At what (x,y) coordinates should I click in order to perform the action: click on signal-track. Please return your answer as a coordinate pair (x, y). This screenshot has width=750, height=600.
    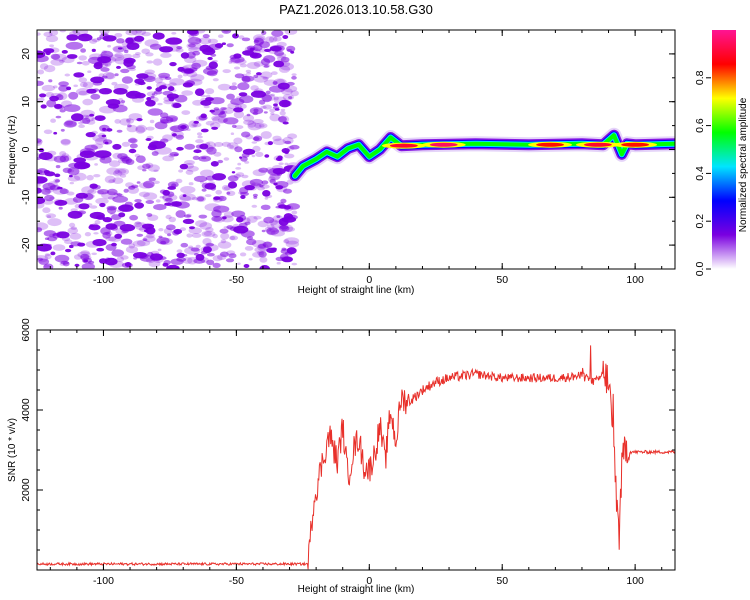
    Looking at the image, I should click on (481, 155).